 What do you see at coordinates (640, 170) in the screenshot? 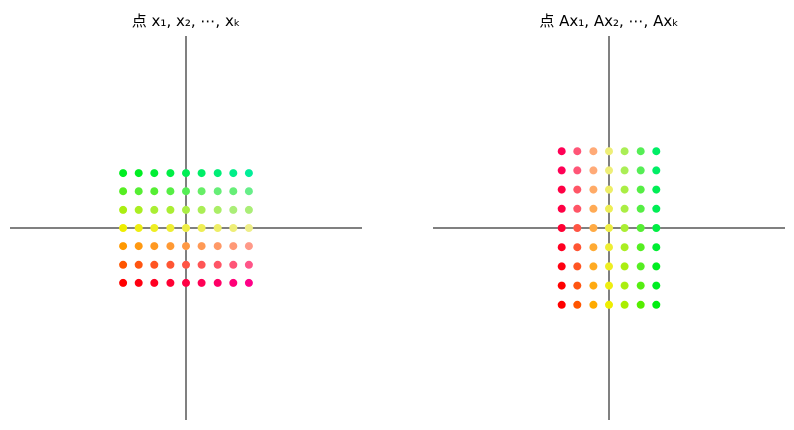
I see `right-point-r1-c5` at bounding box center [640, 170].